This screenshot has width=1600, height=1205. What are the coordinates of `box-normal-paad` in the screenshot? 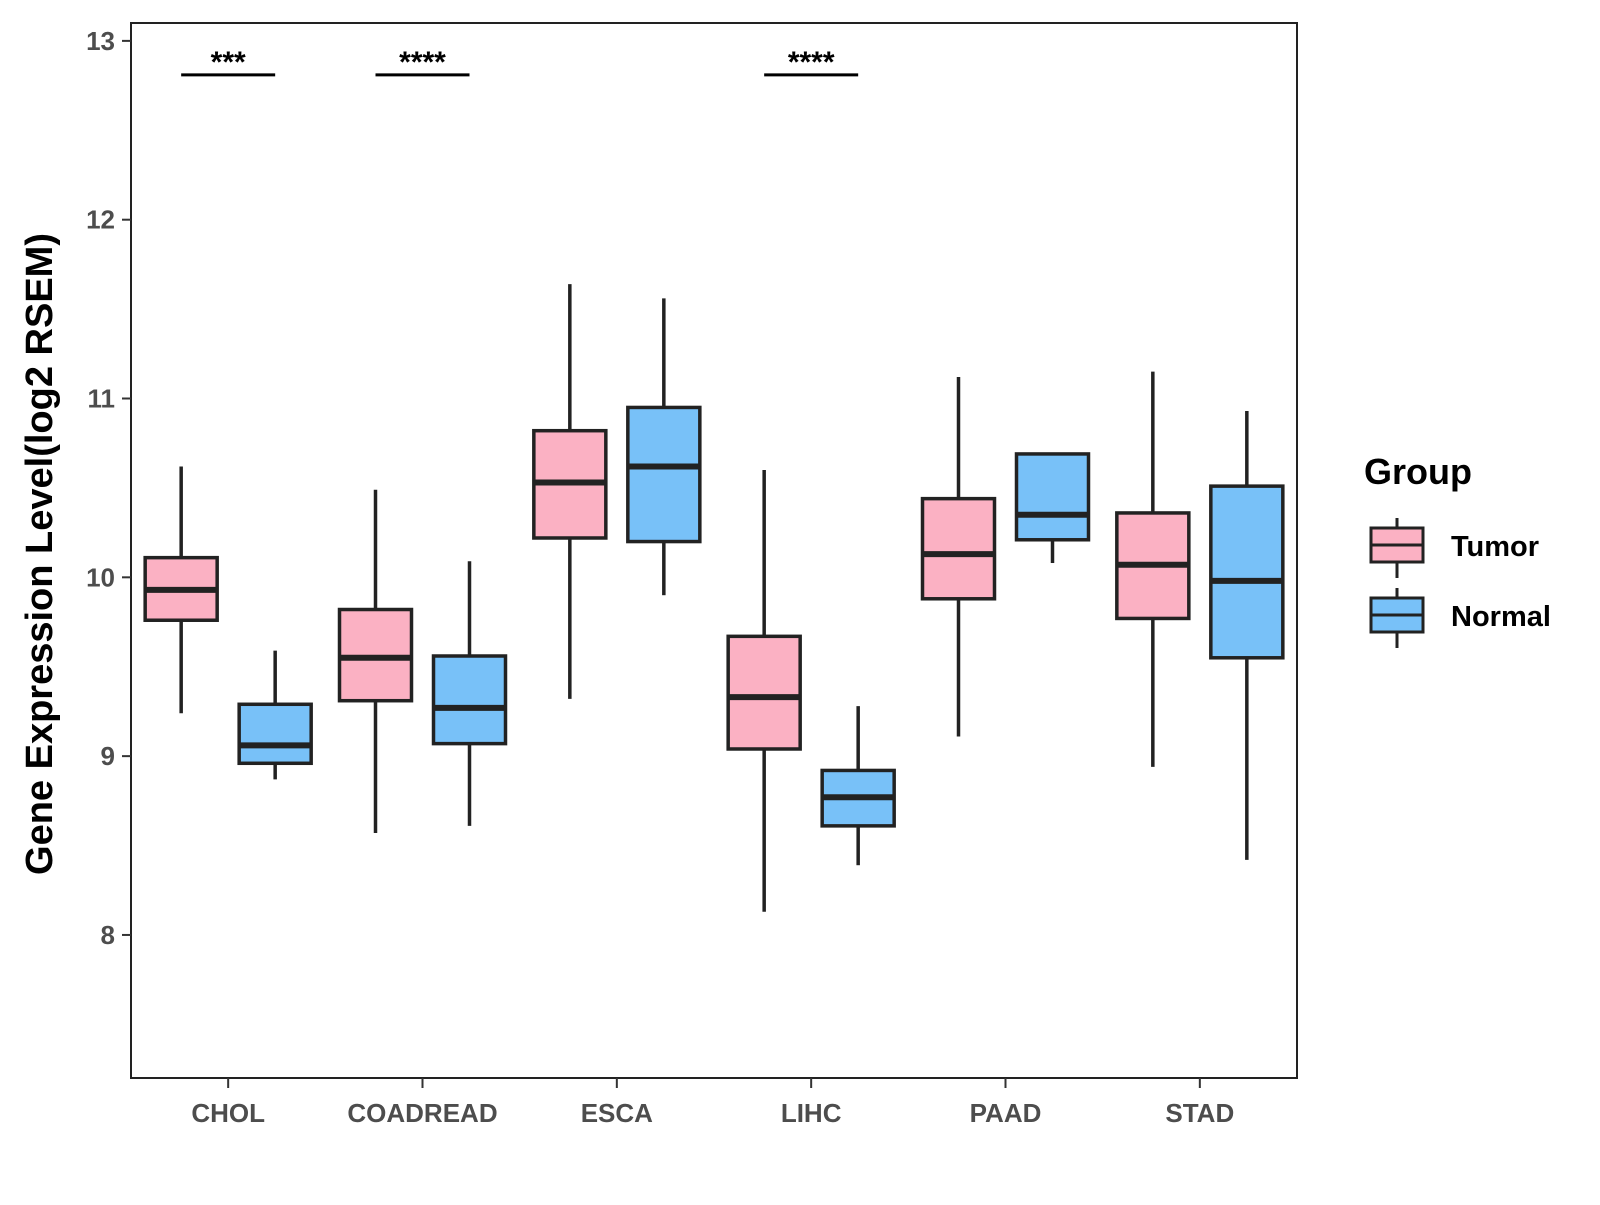 It's located at (1052, 508).